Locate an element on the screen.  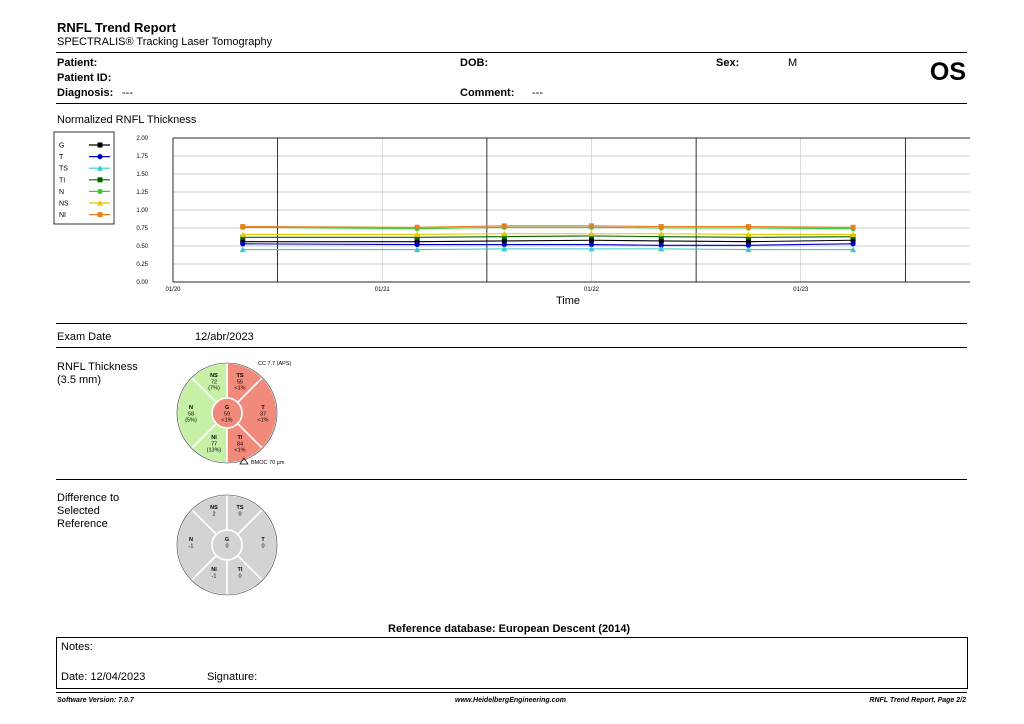
trend-section-title: Normalized RNFL Thickness is located at coordinates (127, 120).